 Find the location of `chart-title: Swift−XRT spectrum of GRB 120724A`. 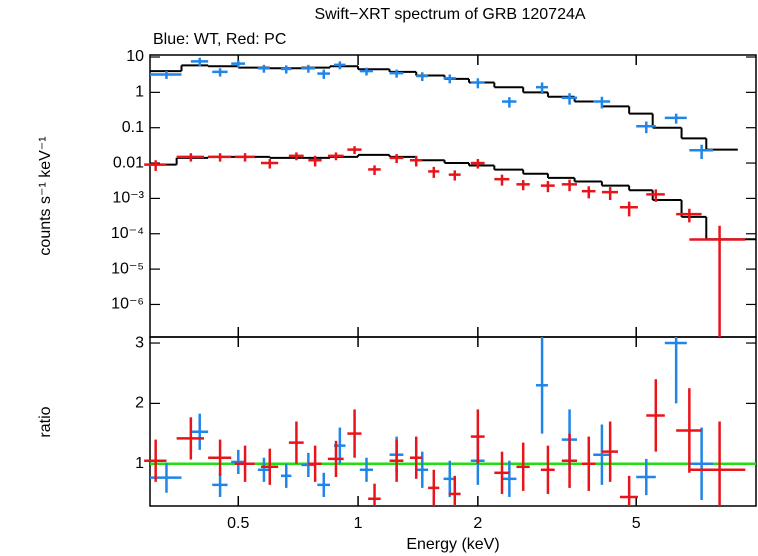

chart-title: Swift−XRT spectrum of GRB 120724A is located at coordinates (449, 14).